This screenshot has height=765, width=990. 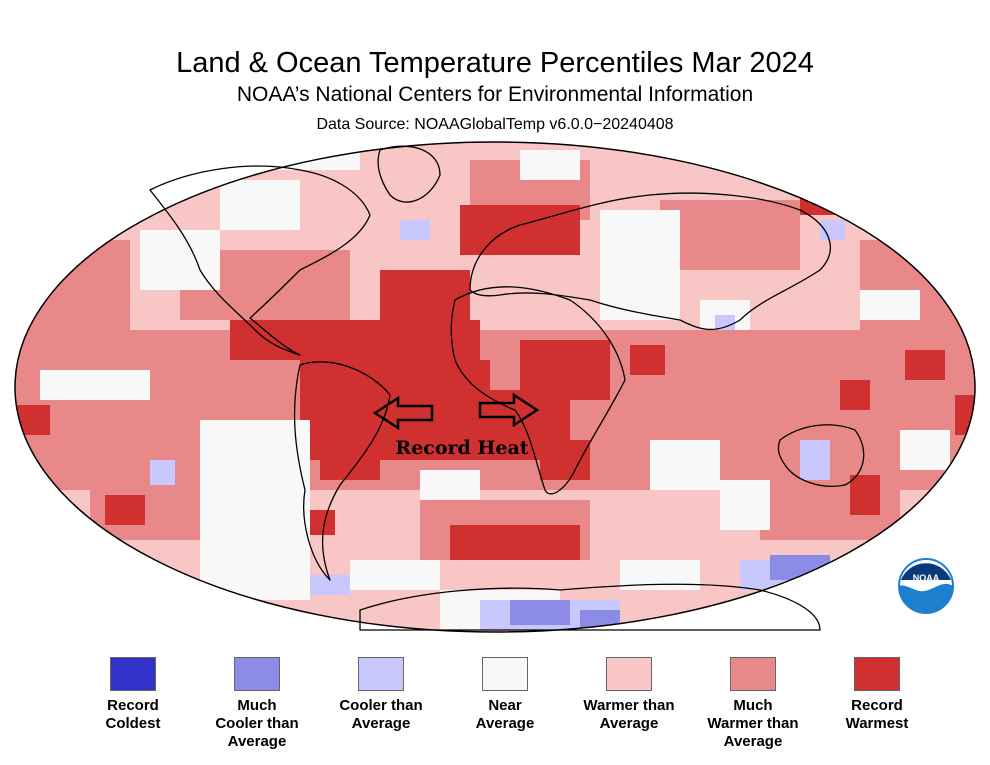 I want to click on legend-label: Much Cooler than Average, so click(x=257, y=724).